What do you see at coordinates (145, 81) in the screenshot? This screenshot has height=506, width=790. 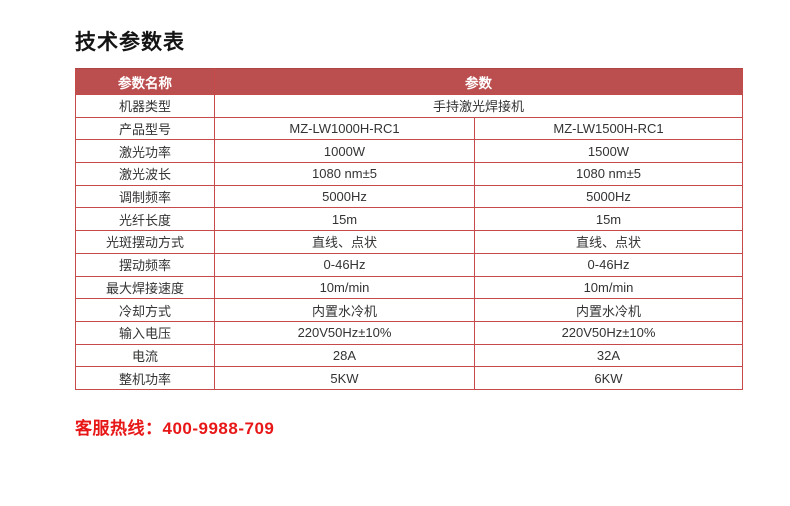 I see `col-header-param-name: 参数名称` at bounding box center [145, 81].